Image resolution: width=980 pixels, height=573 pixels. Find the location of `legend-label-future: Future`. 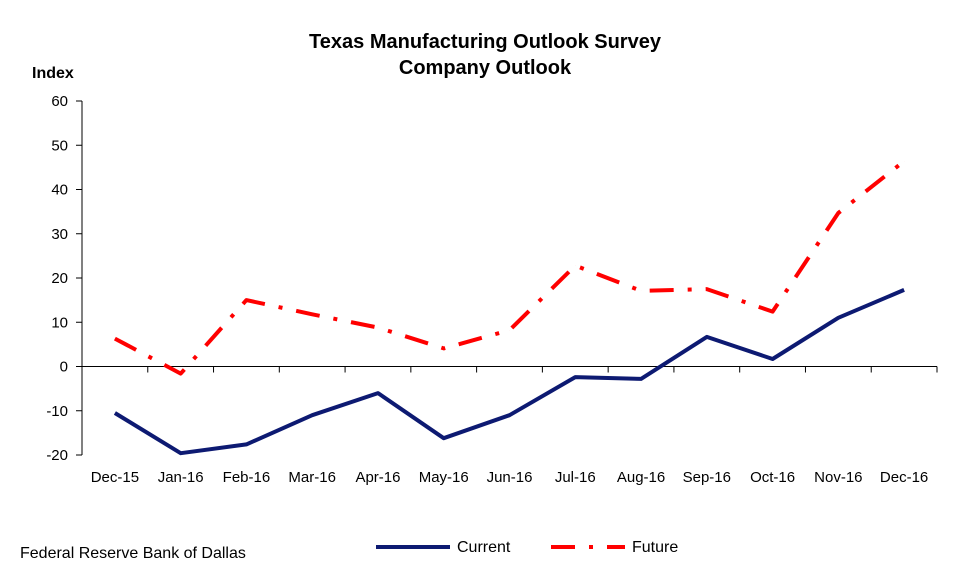

legend-label-future: Future is located at coordinates (655, 547).